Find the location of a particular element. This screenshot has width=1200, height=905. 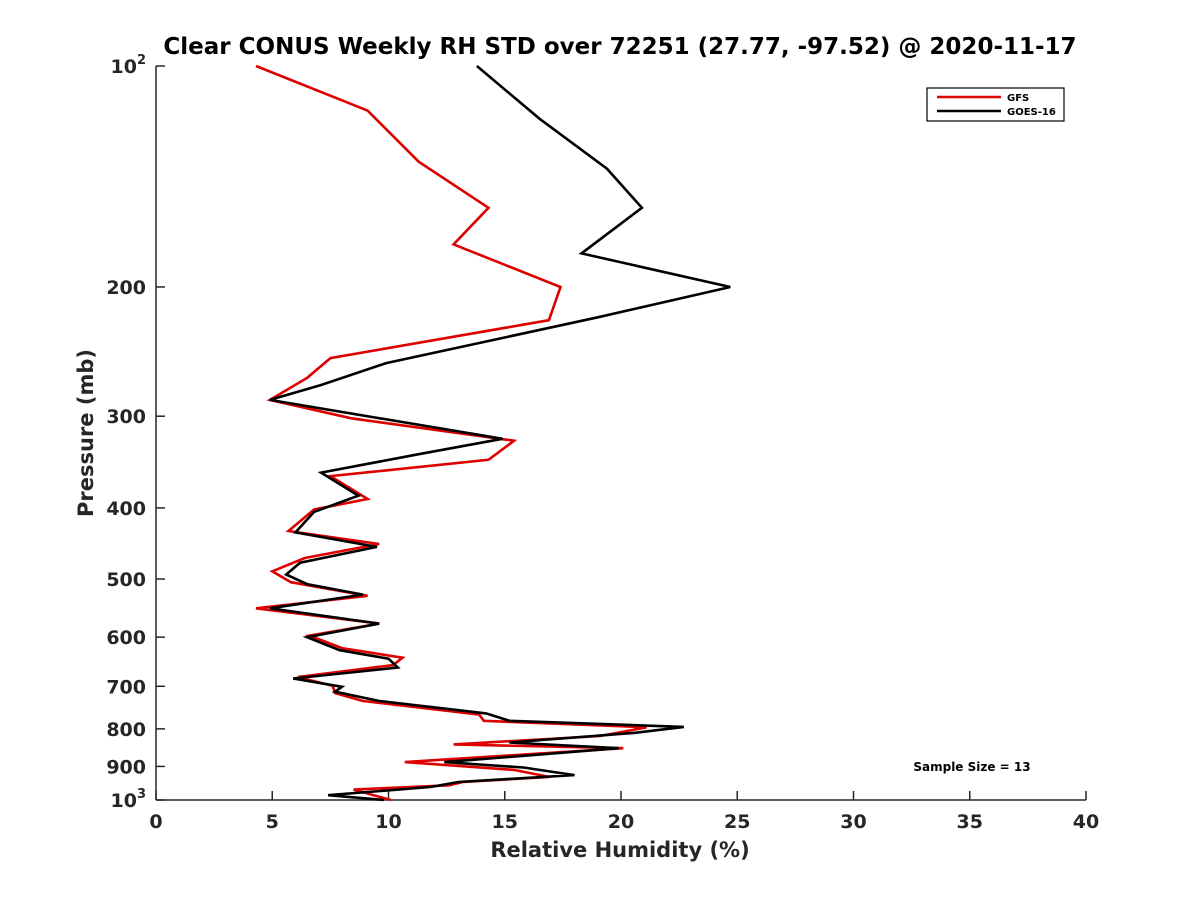

x-tick-label: 0 is located at coordinates (155, 822).